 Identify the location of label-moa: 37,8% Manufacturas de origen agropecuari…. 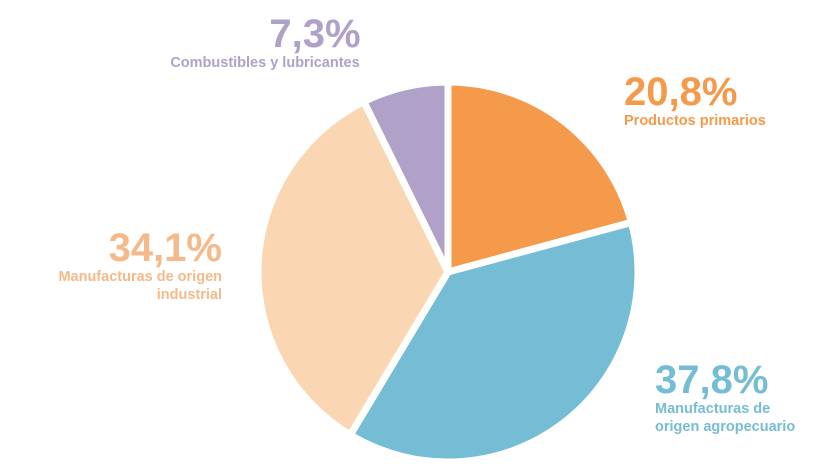
(725, 398).